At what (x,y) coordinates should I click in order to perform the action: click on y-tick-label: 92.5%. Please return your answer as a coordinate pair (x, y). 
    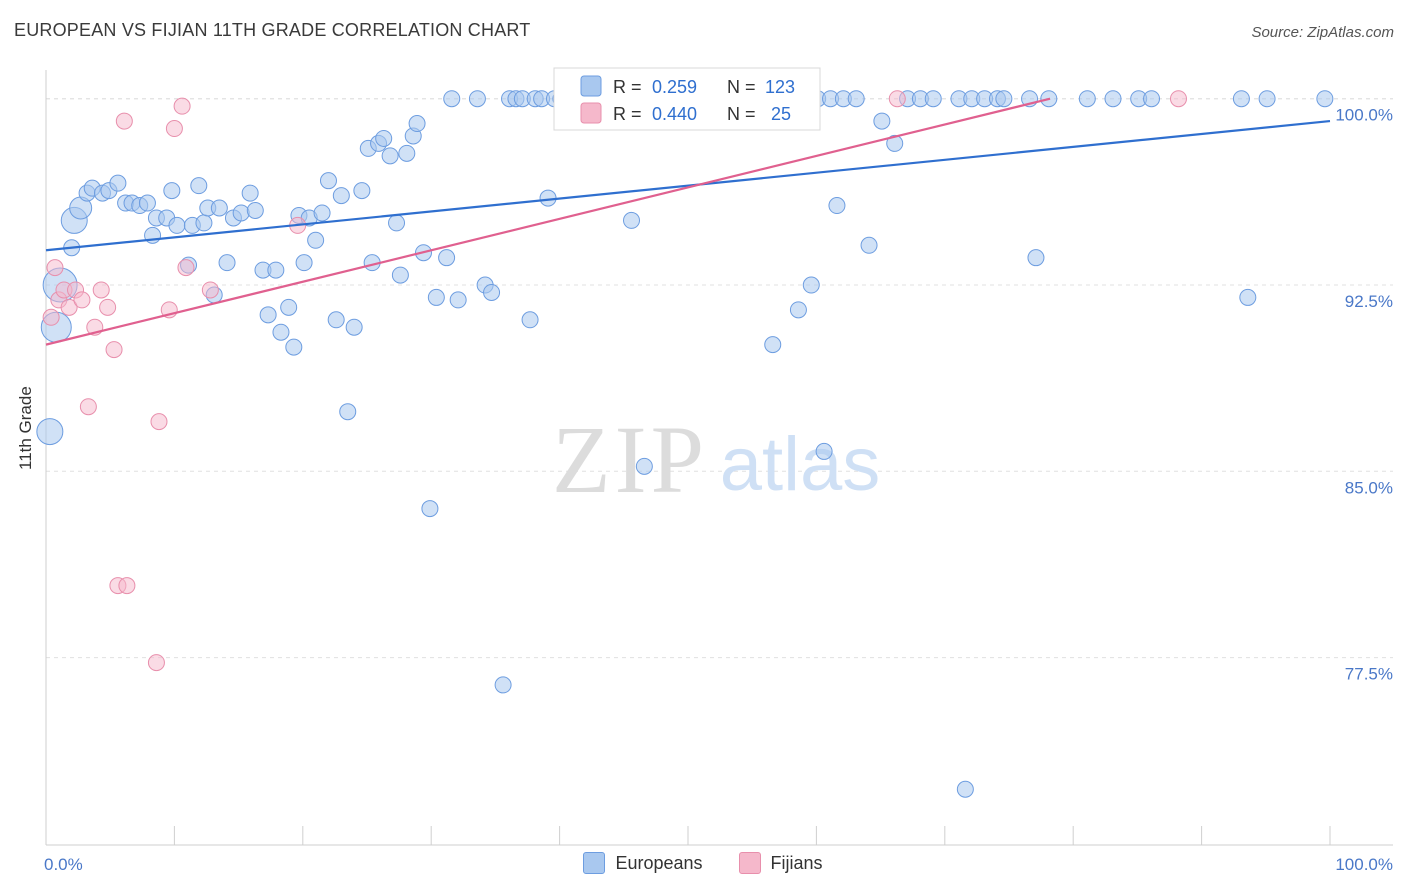
    Looking at the image, I should click on (1369, 301).